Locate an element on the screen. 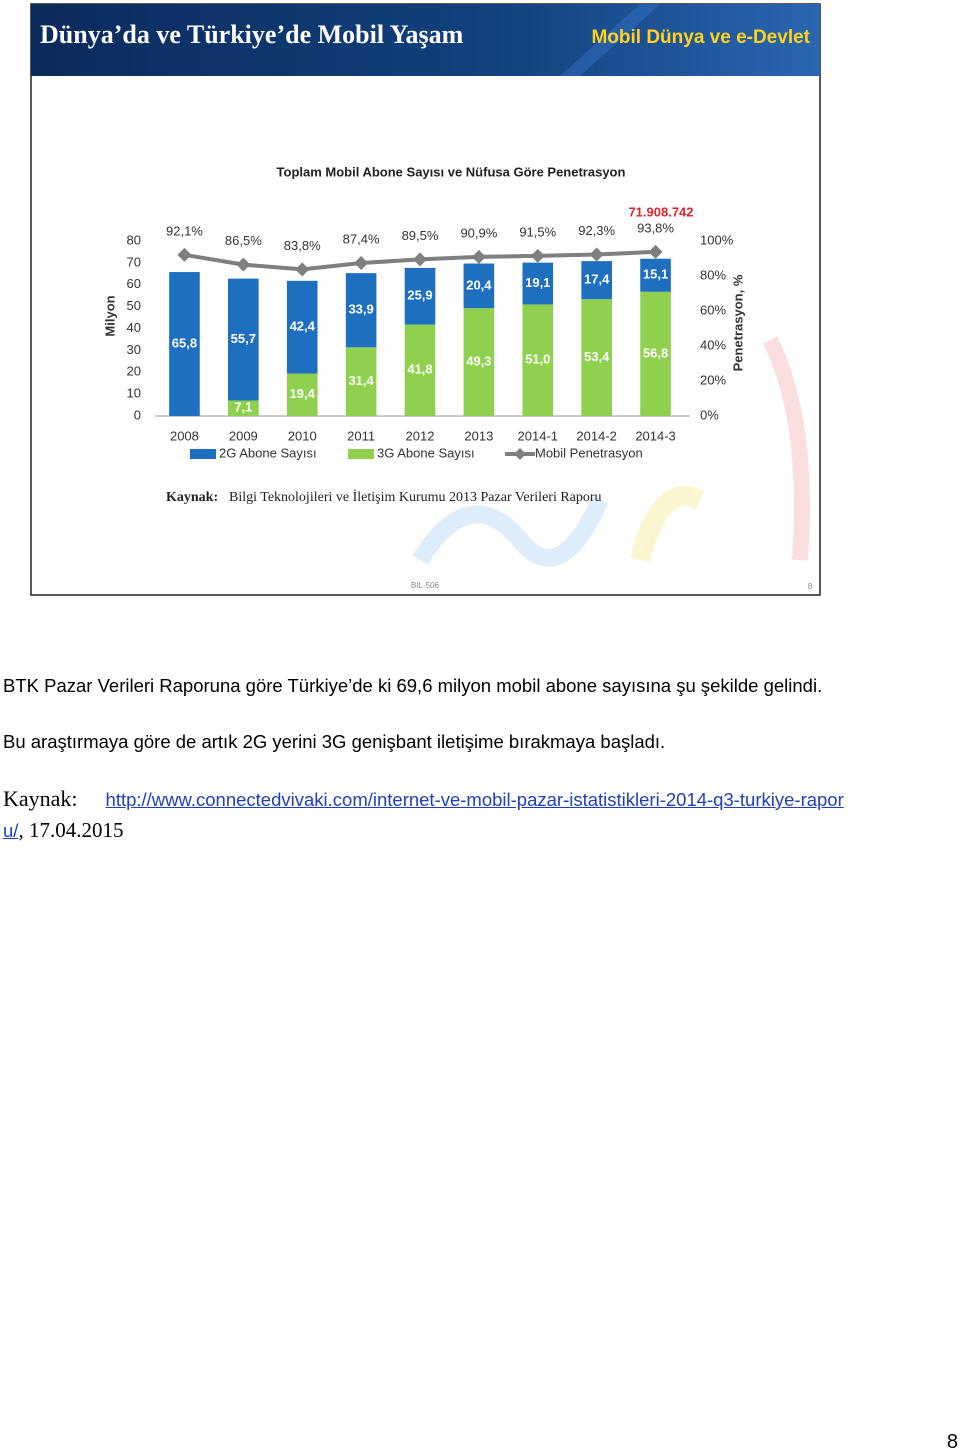 This screenshot has width=960, height=1454. data-label: 31,4 is located at coordinates (361, 380).